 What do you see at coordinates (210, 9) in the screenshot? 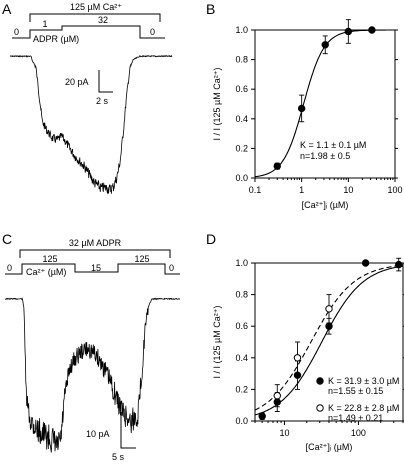
I see `panel-b-letter: B` at bounding box center [210, 9].